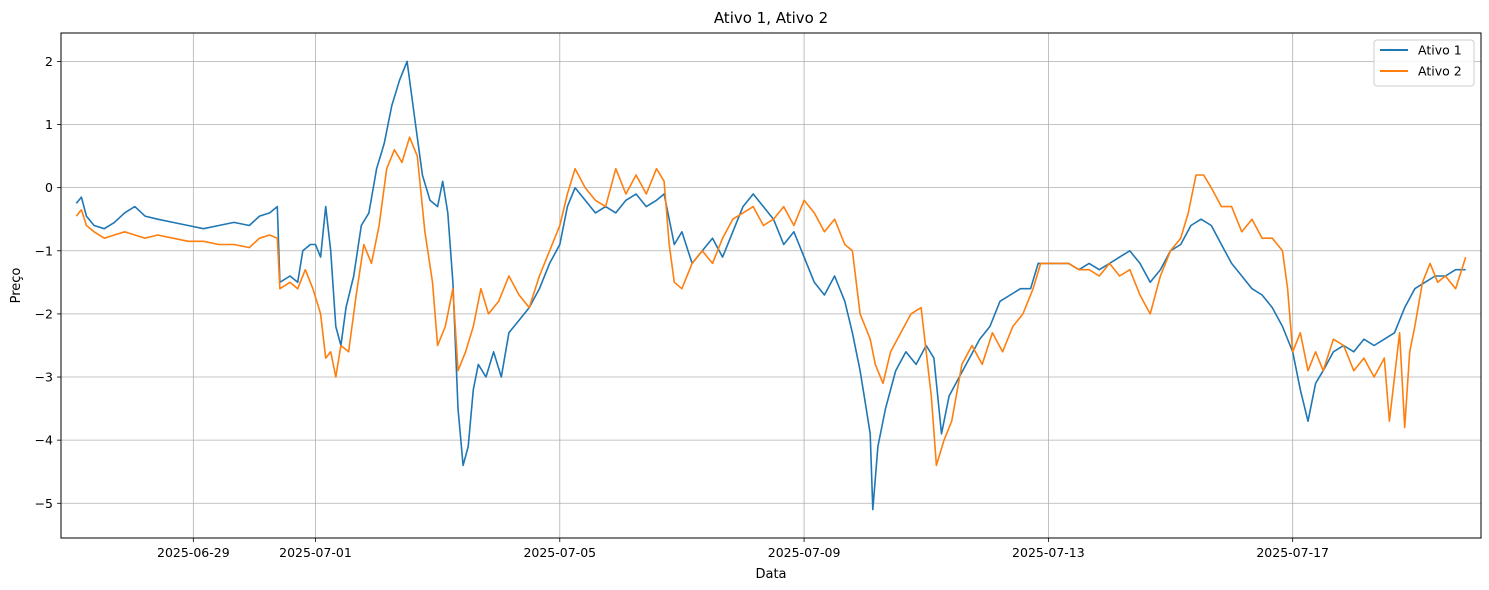 The image size is (1489, 590). What do you see at coordinates (44, 503) in the screenshot?
I see `y-tick-label: −5` at bounding box center [44, 503].